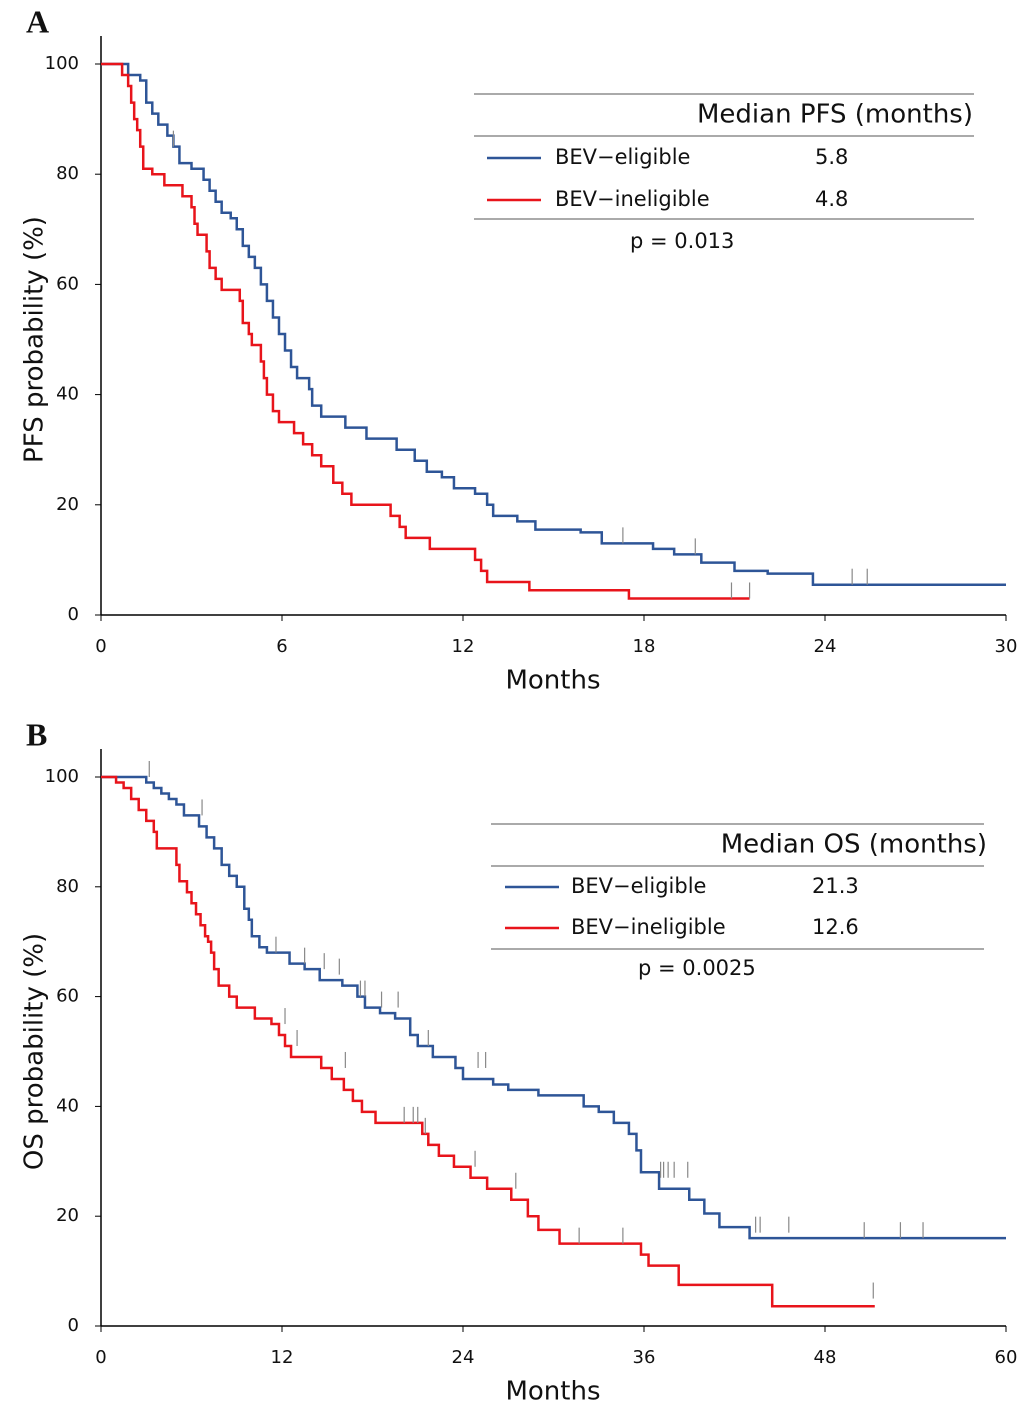  Describe the element at coordinates (644, 1357) in the screenshot. I see `x-tick-label: 36` at that location.